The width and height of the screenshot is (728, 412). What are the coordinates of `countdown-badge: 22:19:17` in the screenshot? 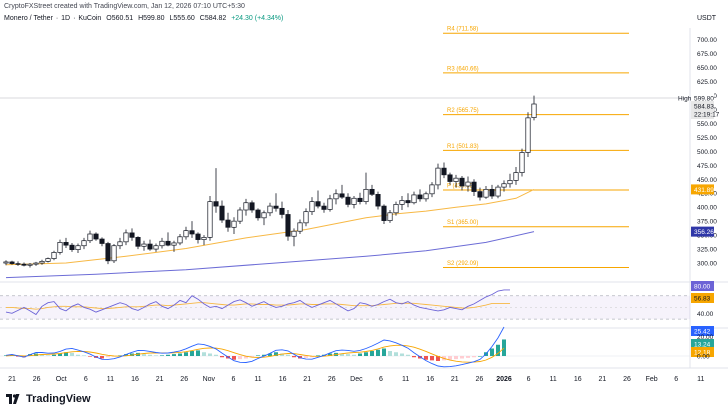 It's located at (705, 114).